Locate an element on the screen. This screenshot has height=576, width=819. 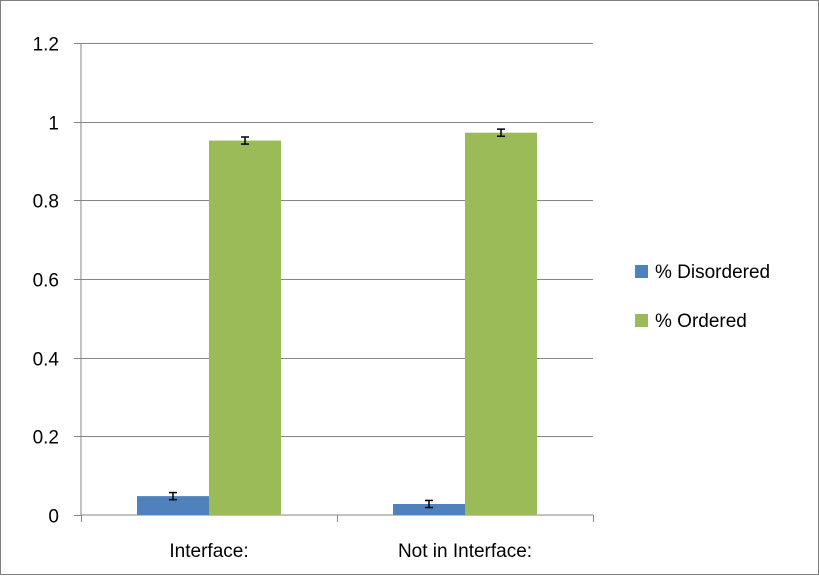
x-tick-label: Interface: is located at coordinates (208, 551).